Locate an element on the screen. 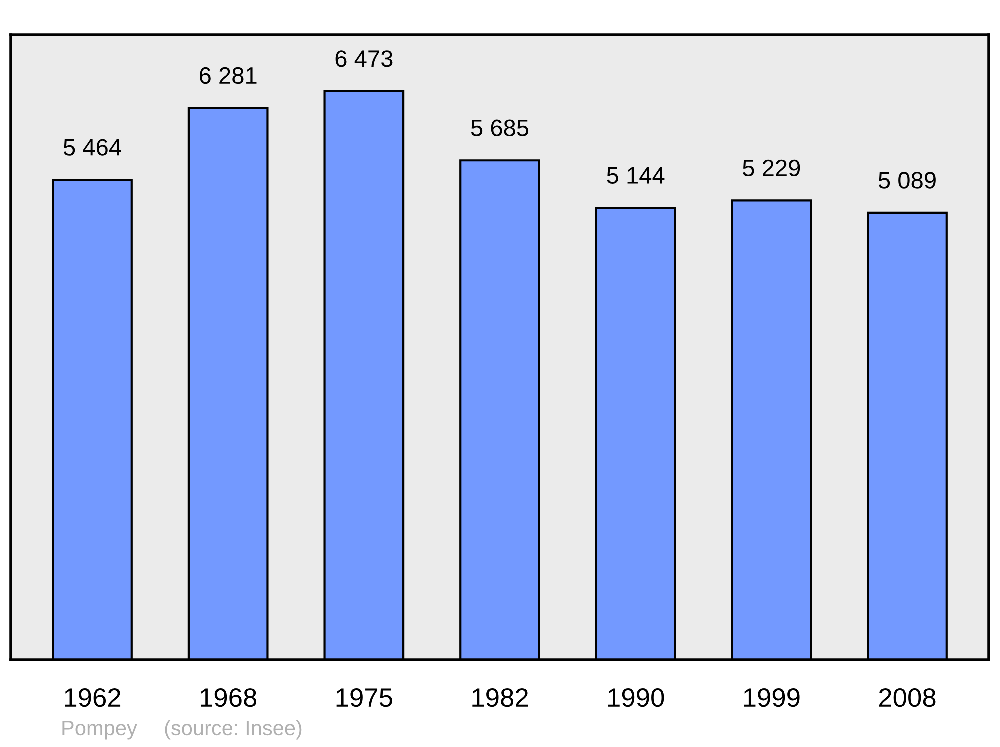 Image resolution: width=1000 pixels, height=747 pixels. data-label: 5 089 is located at coordinates (907, 180).